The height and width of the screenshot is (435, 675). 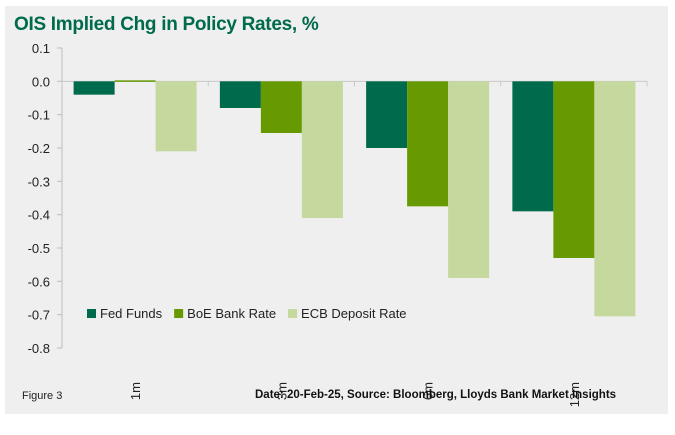 I want to click on y-tick-label: 0.1, so click(x=41, y=48).